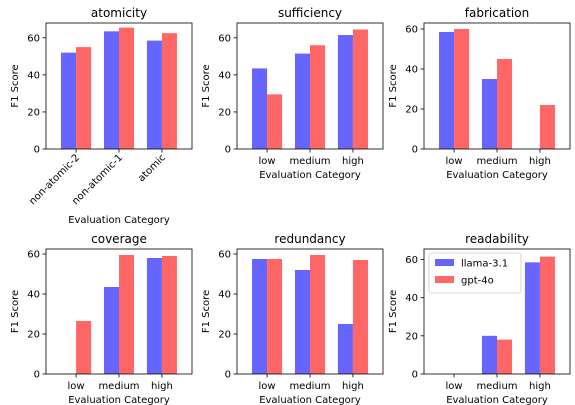 This screenshot has width=575, height=405. Describe the element at coordinates (119, 239) in the screenshot. I see `subplot-title: coverage` at that location.